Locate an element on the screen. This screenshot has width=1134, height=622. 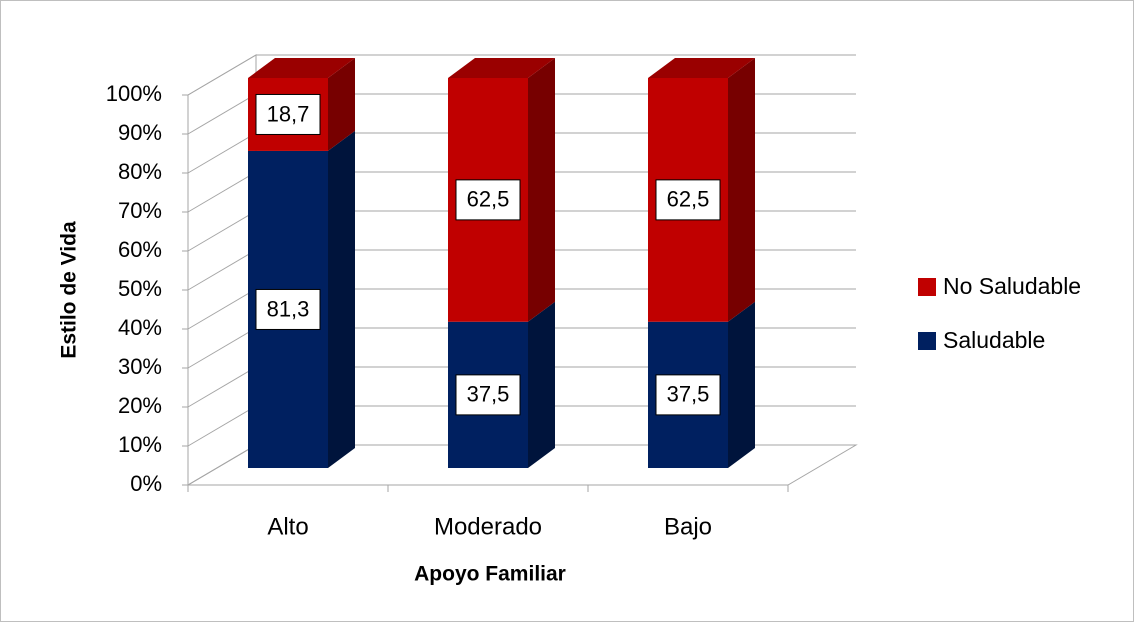
y-tick-label: 100% is located at coordinates (134, 93).